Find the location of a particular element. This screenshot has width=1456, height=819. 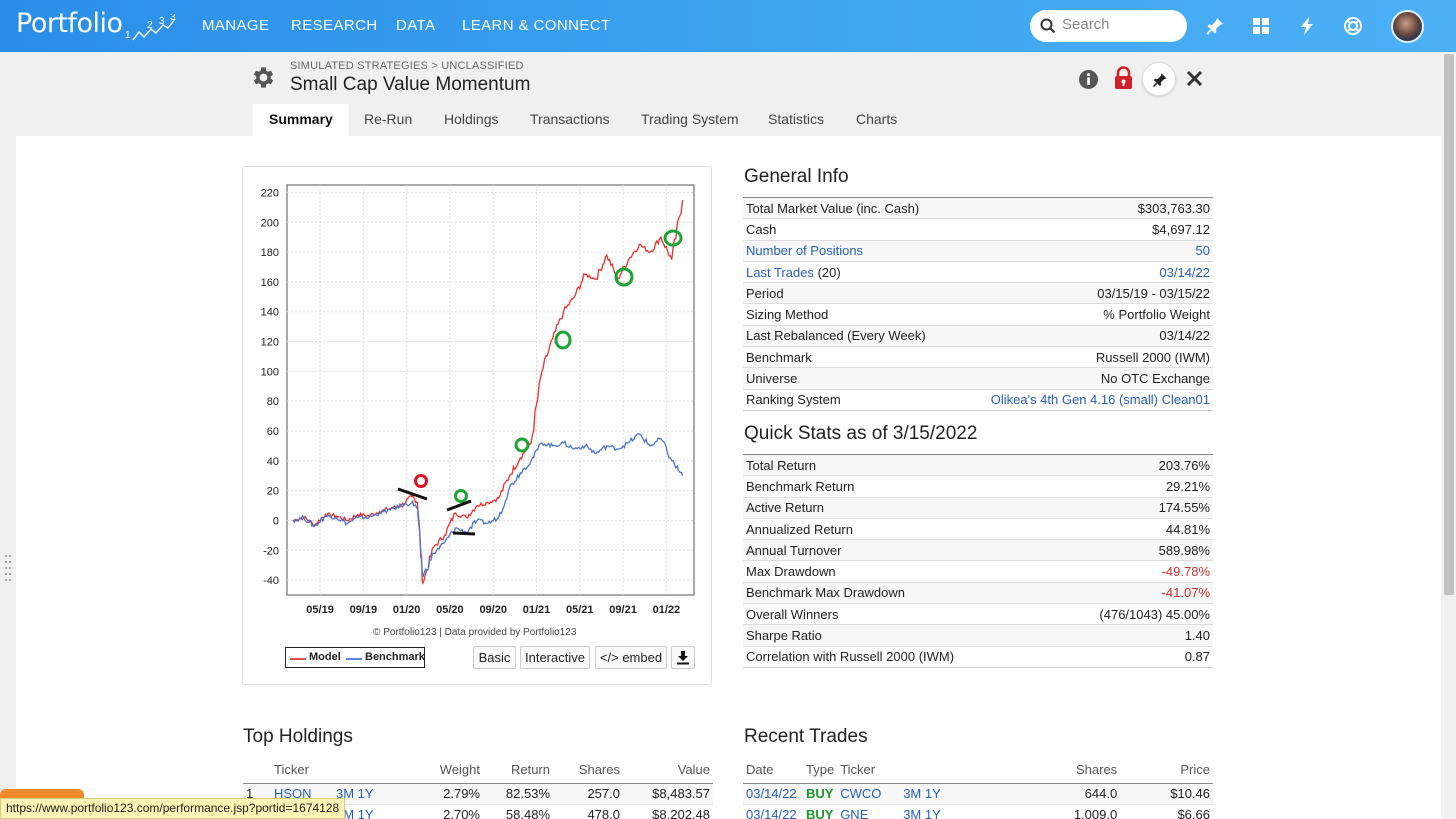

col-value: Value is located at coordinates (668, 770).